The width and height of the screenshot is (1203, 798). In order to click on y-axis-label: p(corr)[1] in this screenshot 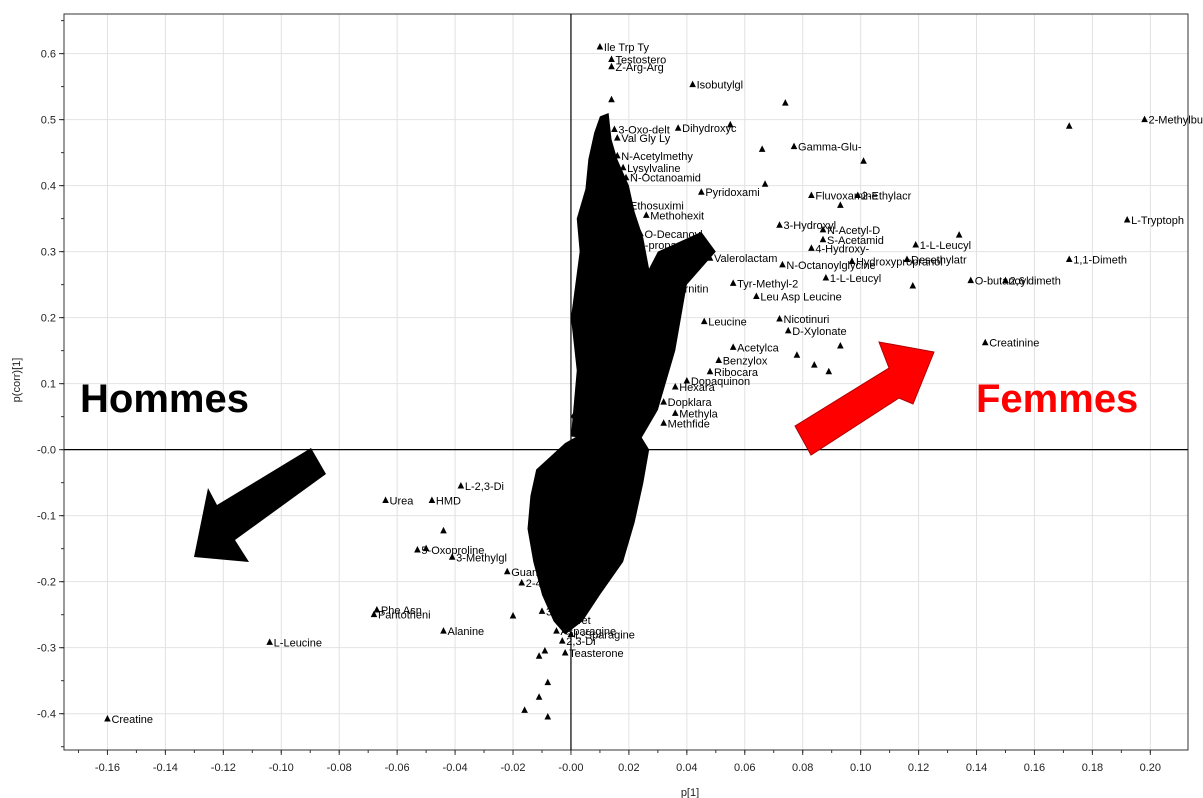, I will do `click(17, 380)`.